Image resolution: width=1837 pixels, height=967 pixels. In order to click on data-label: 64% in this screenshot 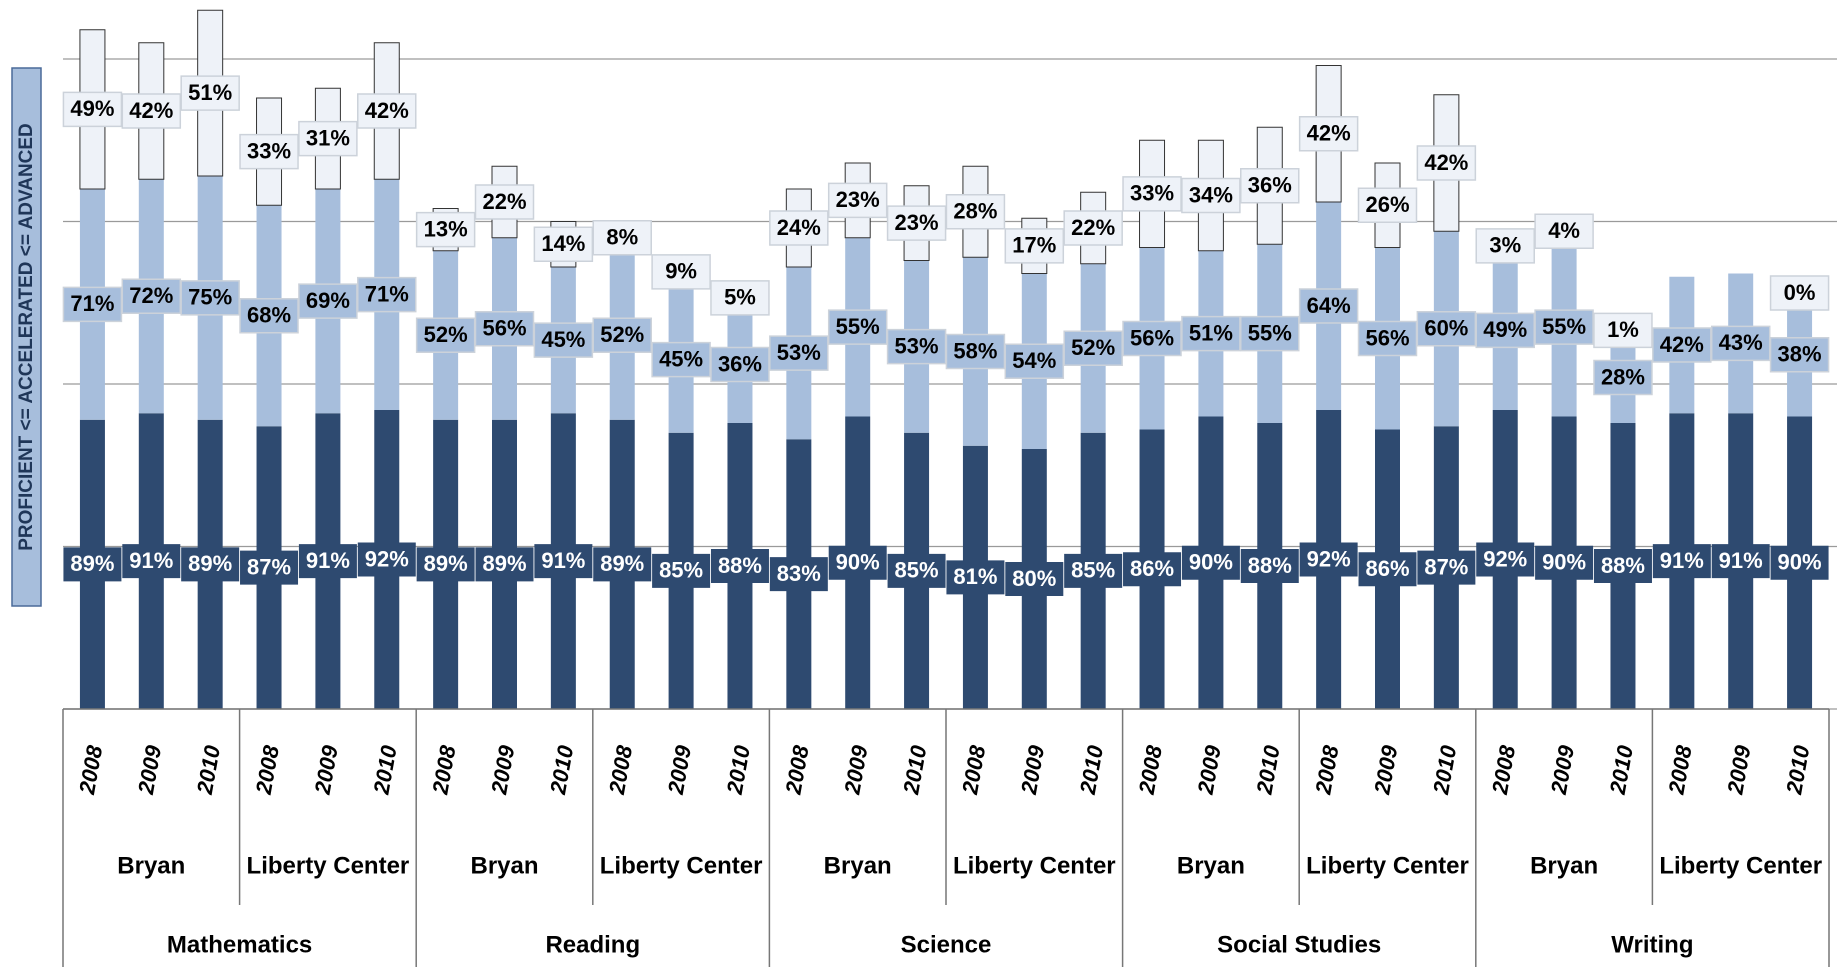, I will do `click(1329, 305)`.